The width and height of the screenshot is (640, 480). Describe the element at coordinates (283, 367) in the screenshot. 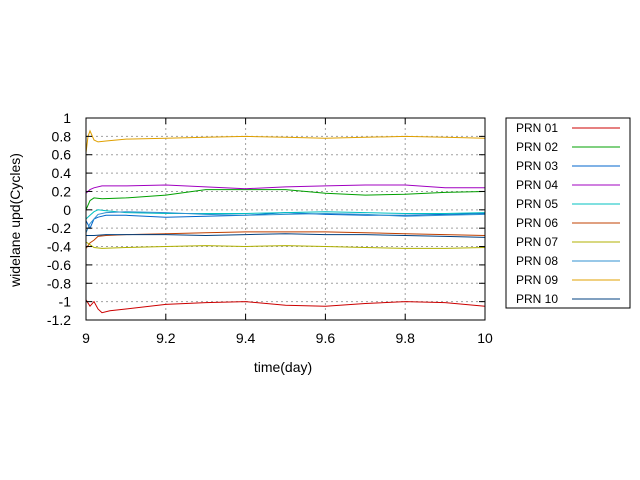

I see `x-axis-label: time(day)` at that location.